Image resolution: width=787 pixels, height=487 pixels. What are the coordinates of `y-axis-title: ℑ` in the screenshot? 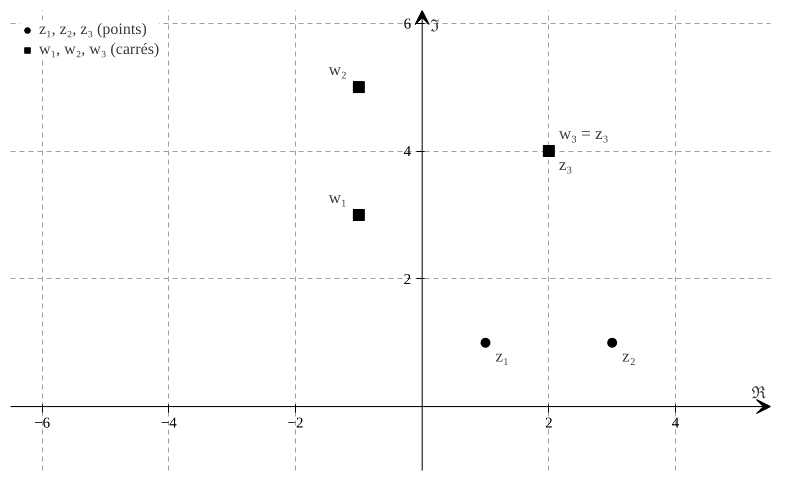 It's located at (435, 26).